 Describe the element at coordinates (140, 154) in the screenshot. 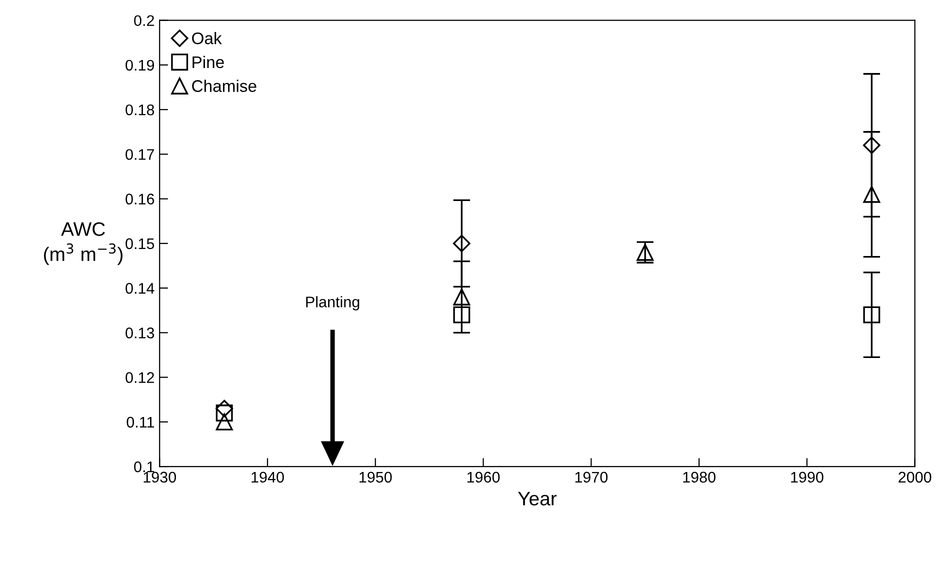

I see `y-tick-label: 0.17` at that location.